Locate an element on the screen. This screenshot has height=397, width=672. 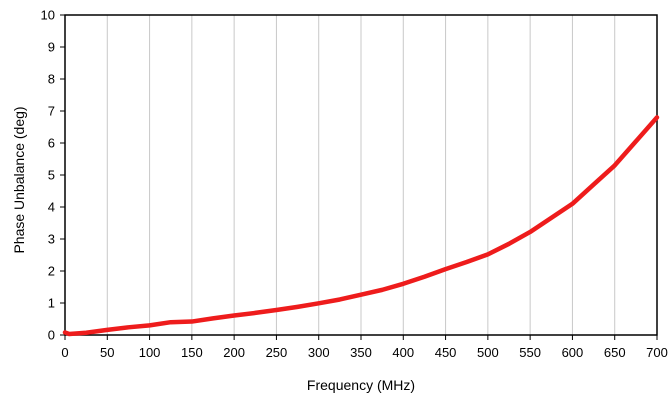
y-tick-label: 3 is located at coordinates (51, 239).